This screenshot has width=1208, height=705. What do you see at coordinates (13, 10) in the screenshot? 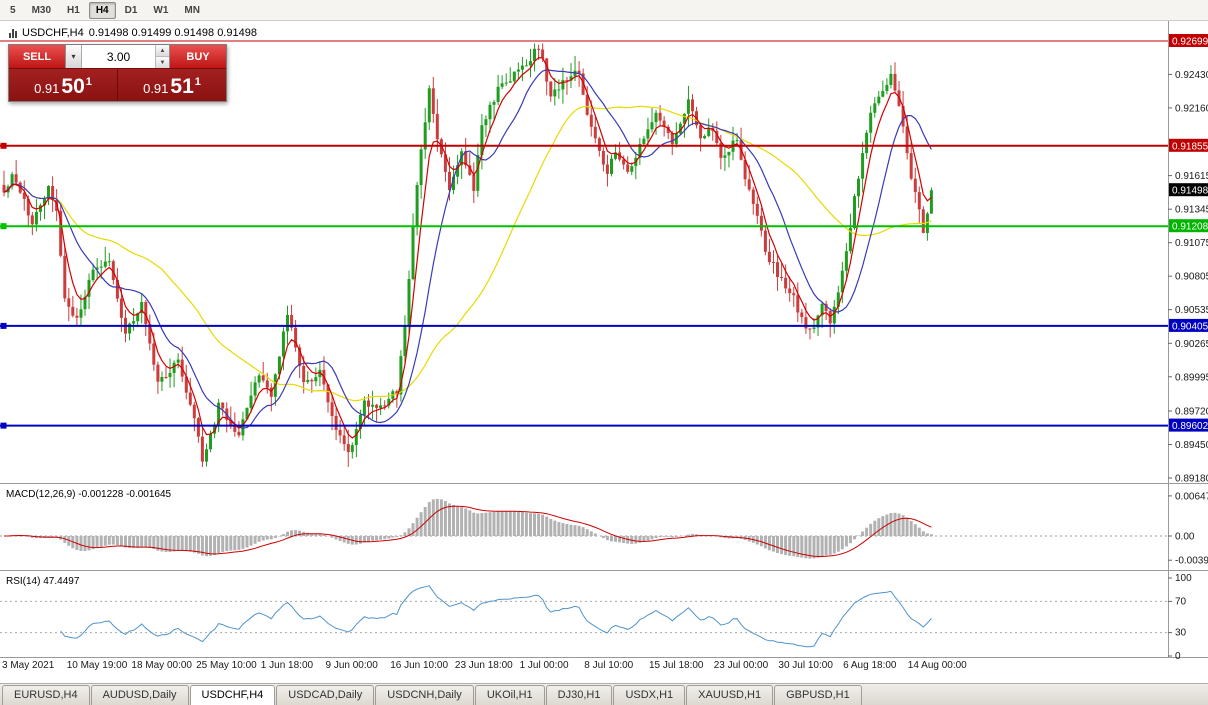
I see `timeframe-button-5: 5` at bounding box center [13, 10].